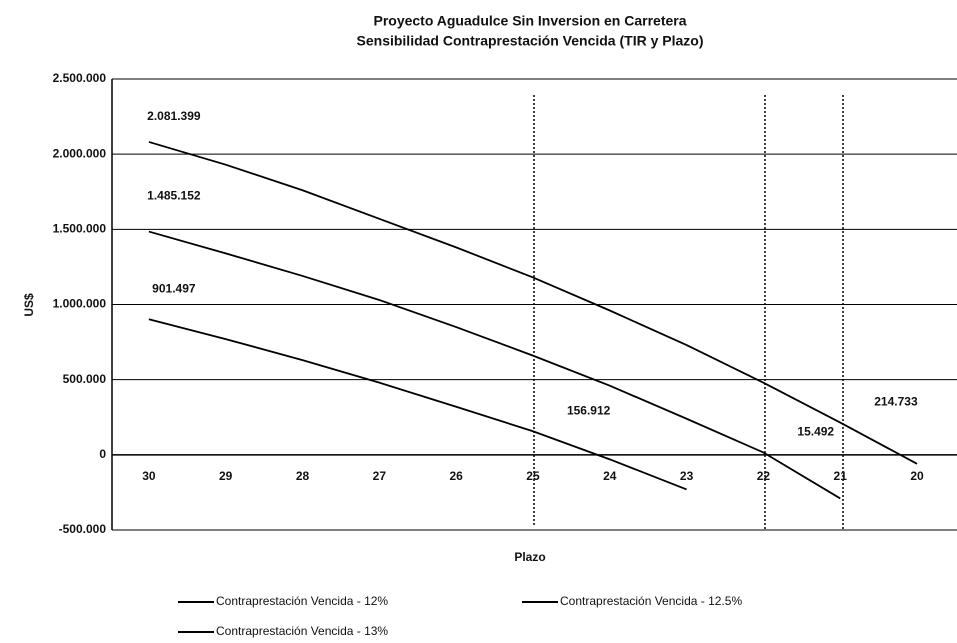  Describe the element at coordinates (610, 476) in the screenshot. I see `x-tick-label: 24` at that location.